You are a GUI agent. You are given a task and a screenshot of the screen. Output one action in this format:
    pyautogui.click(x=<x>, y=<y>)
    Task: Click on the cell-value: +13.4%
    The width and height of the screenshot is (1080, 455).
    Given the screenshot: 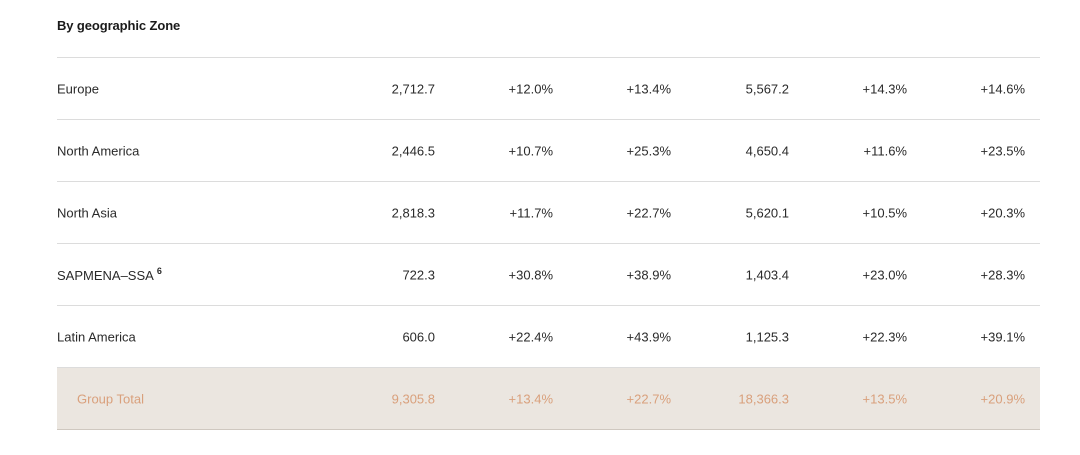 What is the action you would take?
    pyautogui.click(x=648, y=88)
    